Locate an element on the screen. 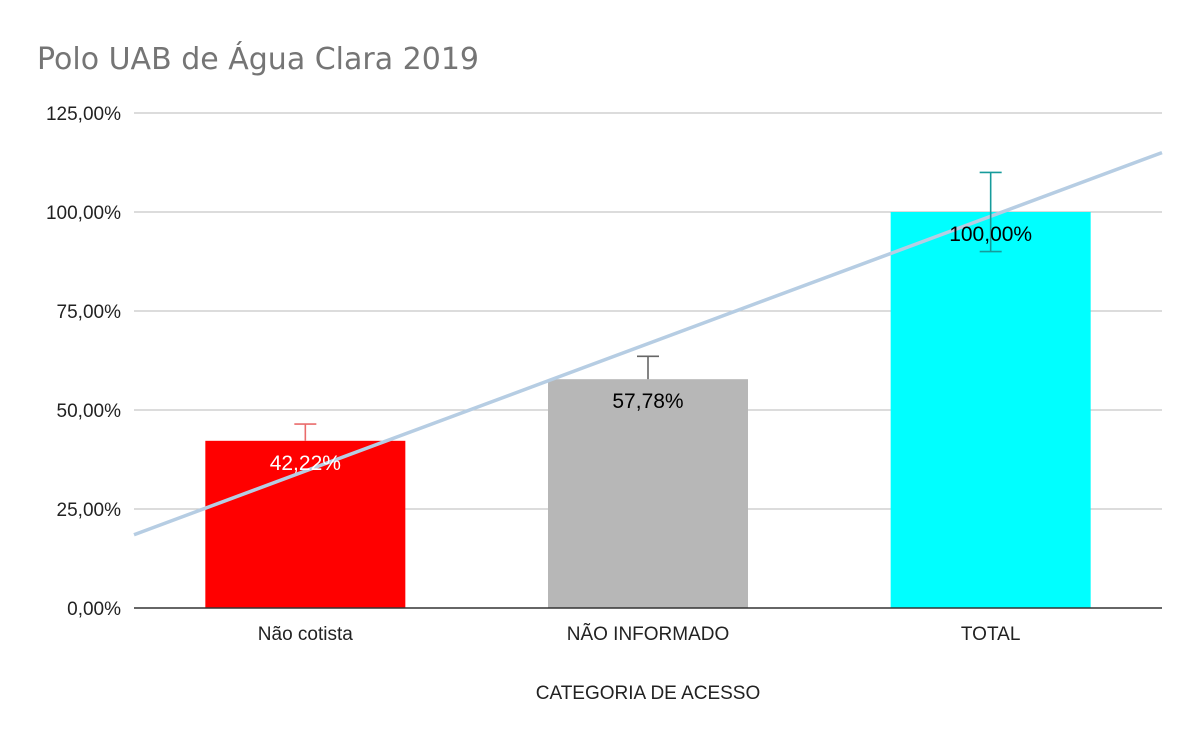  data-label: 100,00% is located at coordinates (990, 234).